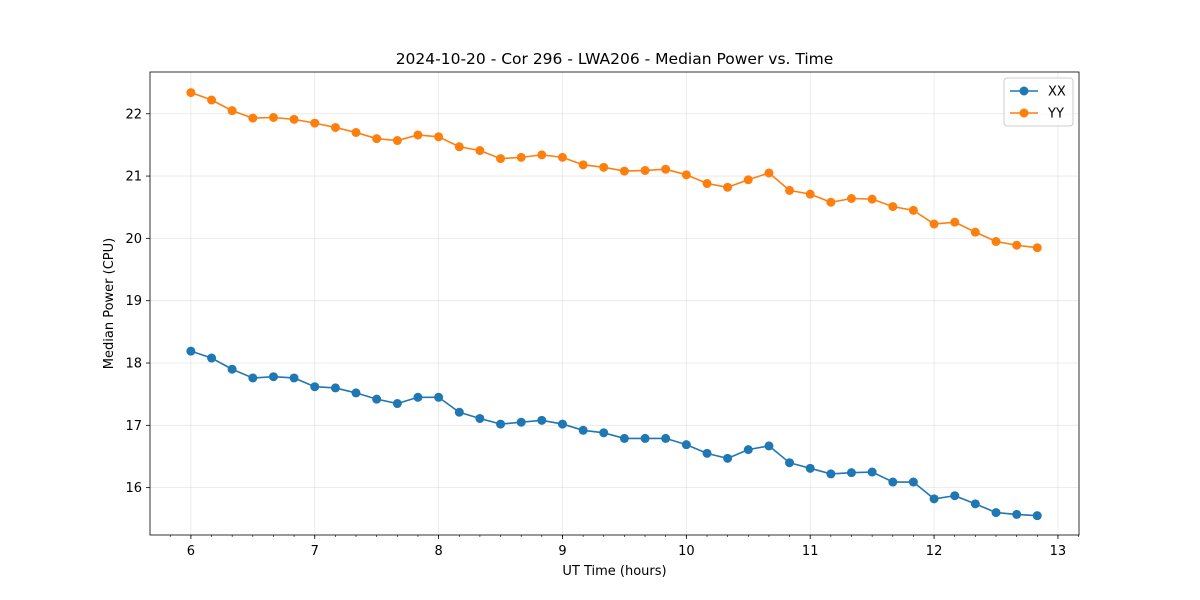 This screenshot has height=600, width=1200. Describe the element at coordinates (934, 551) in the screenshot. I see `x-tick-label: 12` at that location.